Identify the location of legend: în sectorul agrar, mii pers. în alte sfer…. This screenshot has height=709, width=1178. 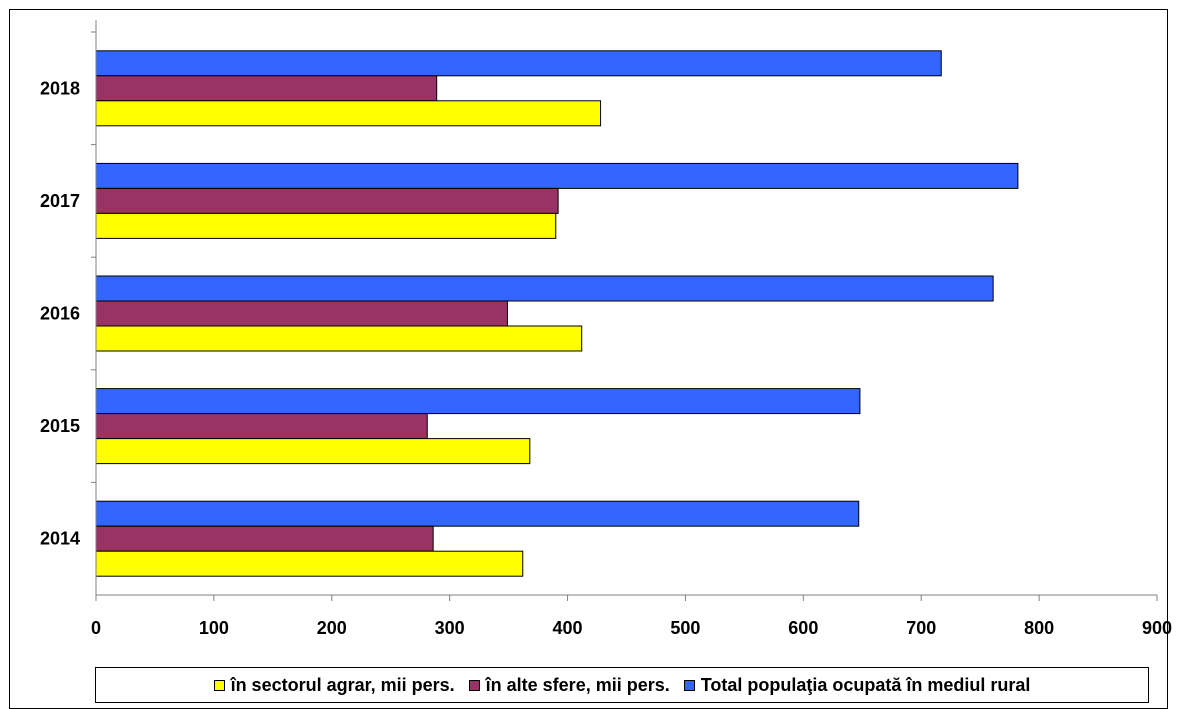
(622, 685).